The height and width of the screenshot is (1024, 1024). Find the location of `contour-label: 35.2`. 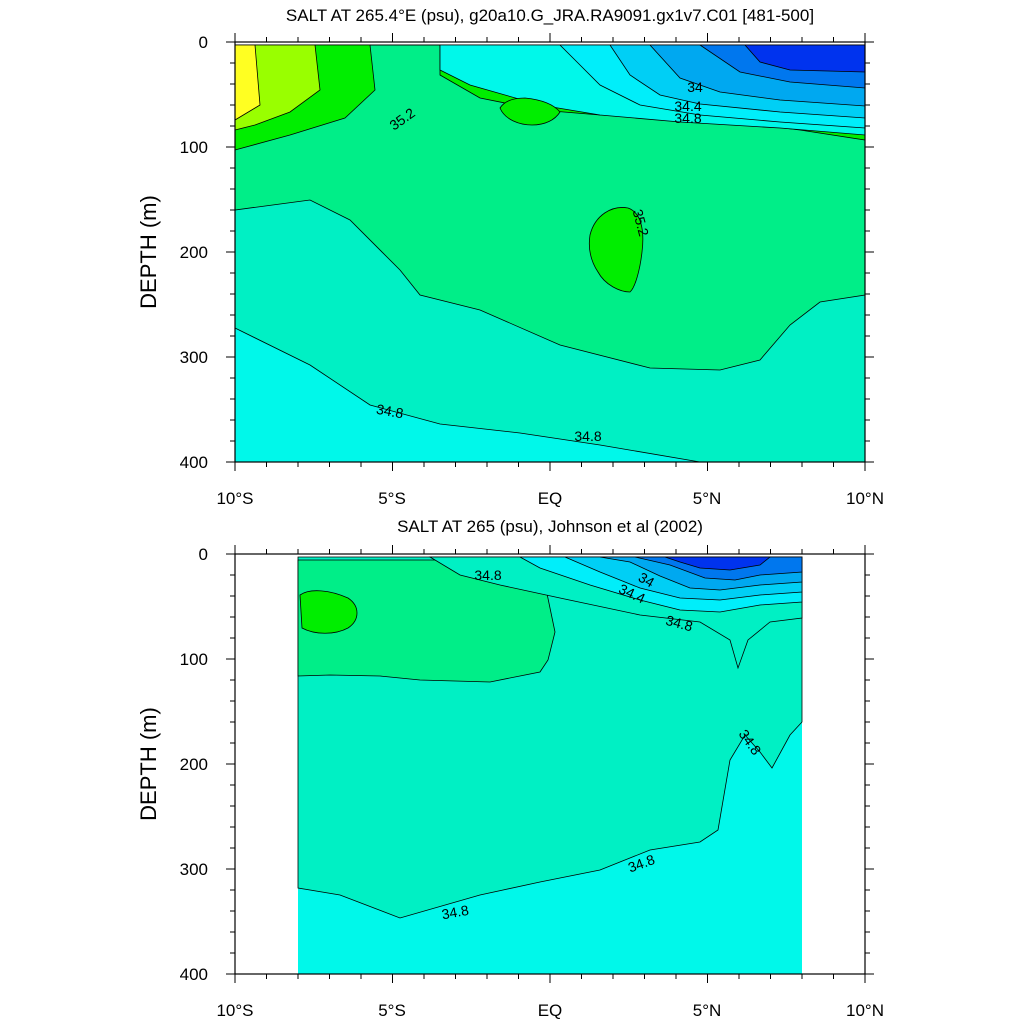

contour-label: 35.2 is located at coordinates (641, 222).